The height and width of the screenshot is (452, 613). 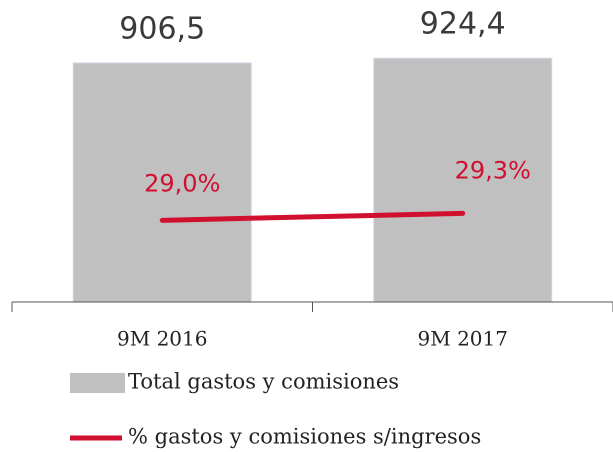 I want to click on legend-swatch, so click(x=97, y=383).